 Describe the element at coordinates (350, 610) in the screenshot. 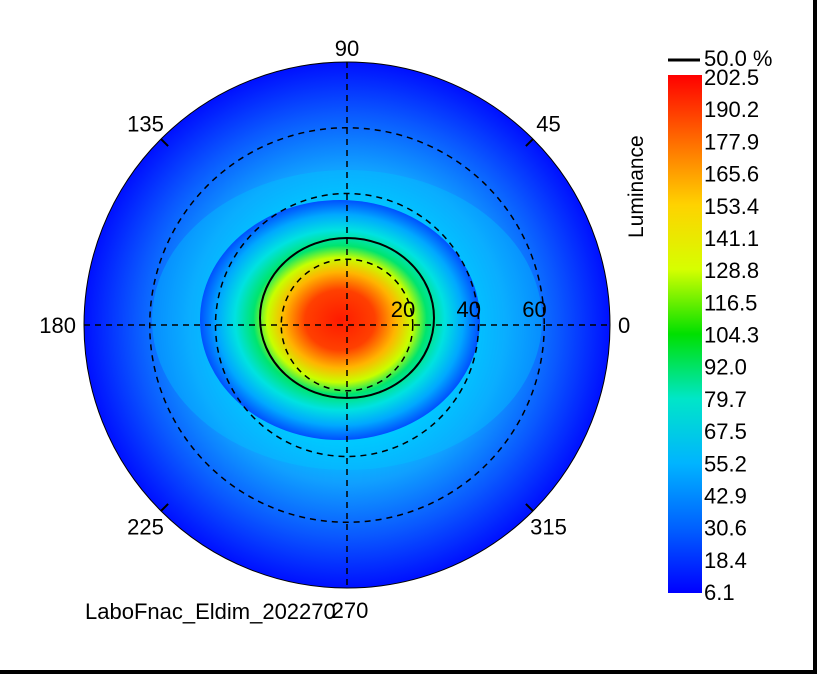

I see `azimuth-label-270: 270` at that location.